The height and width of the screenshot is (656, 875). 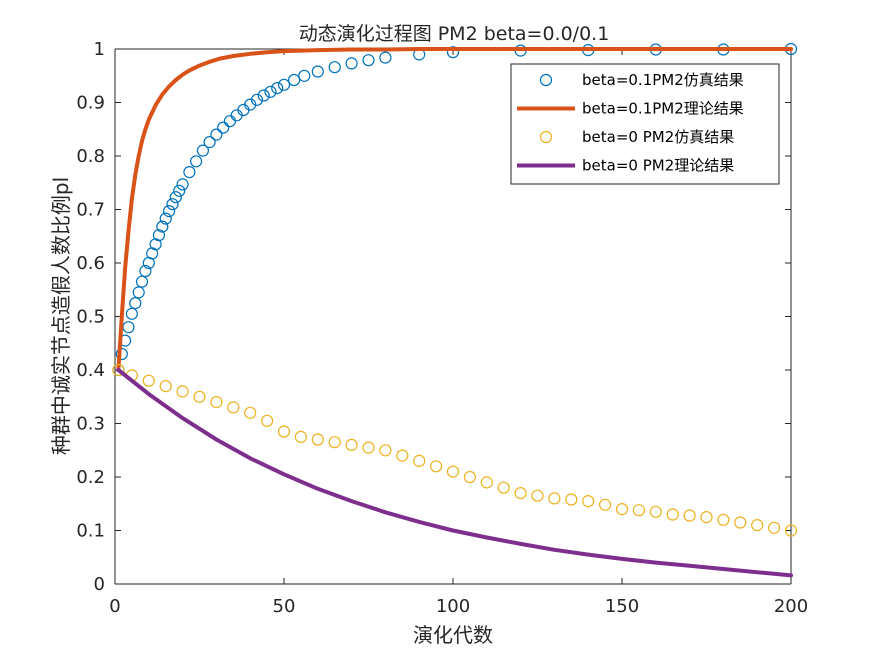 What do you see at coordinates (791, 606) in the screenshot?
I see `x-tick-label: 200` at bounding box center [791, 606].